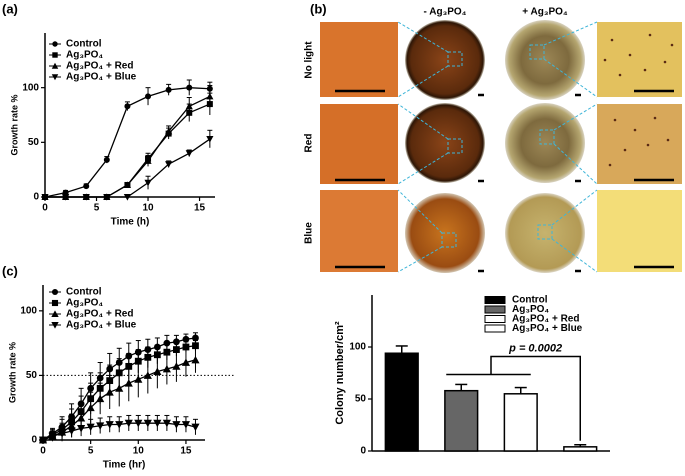 Image resolution: width=685 pixels, height=476 pixels. What do you see at coordinates (309, 60) in the screenshot?
I see `row-label: No light` at bounding box center [309, 60].